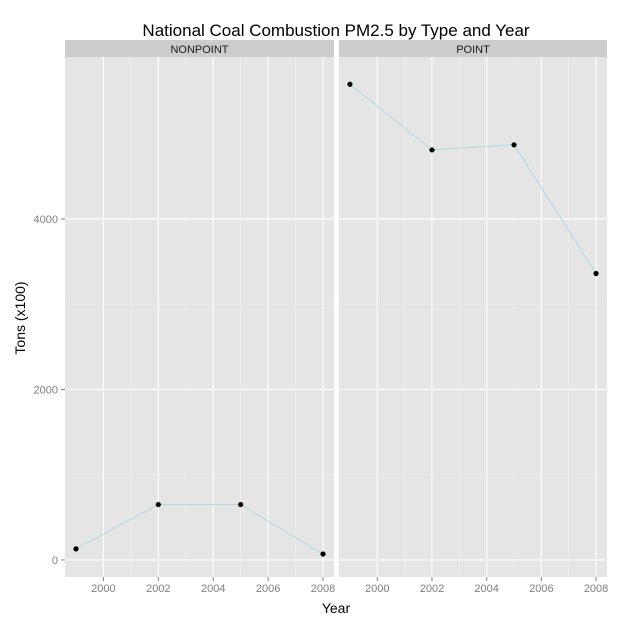  I want to click on x-axis-title: Year, so click(336, 608).